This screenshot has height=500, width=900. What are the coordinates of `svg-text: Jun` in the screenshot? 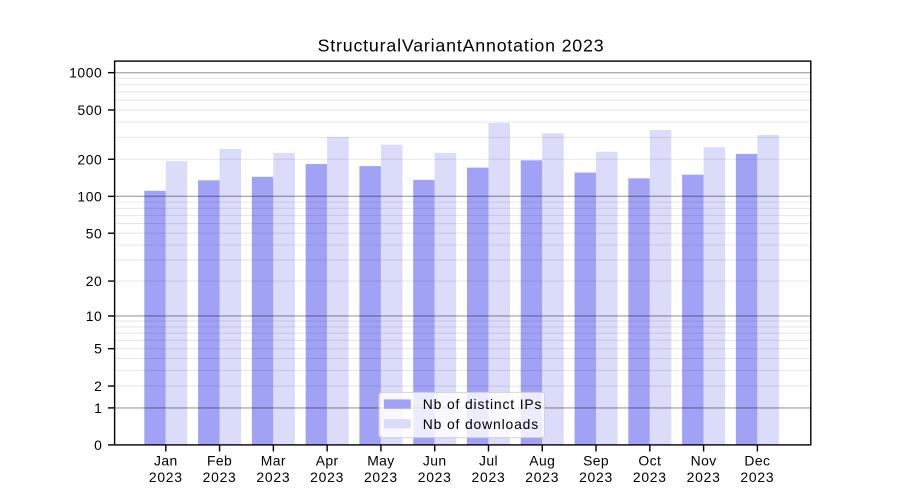 It's located at (435, 461).